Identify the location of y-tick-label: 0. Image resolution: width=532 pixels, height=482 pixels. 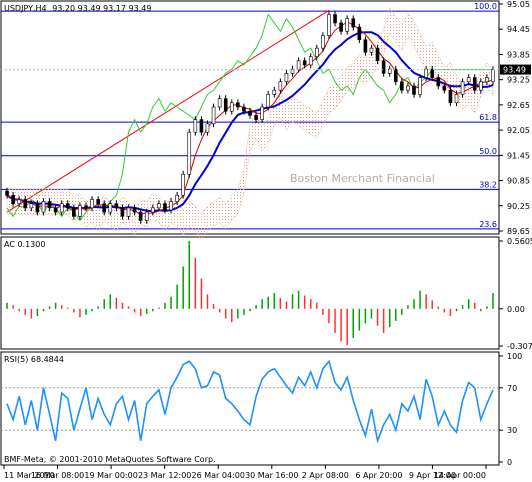
(509, 462).